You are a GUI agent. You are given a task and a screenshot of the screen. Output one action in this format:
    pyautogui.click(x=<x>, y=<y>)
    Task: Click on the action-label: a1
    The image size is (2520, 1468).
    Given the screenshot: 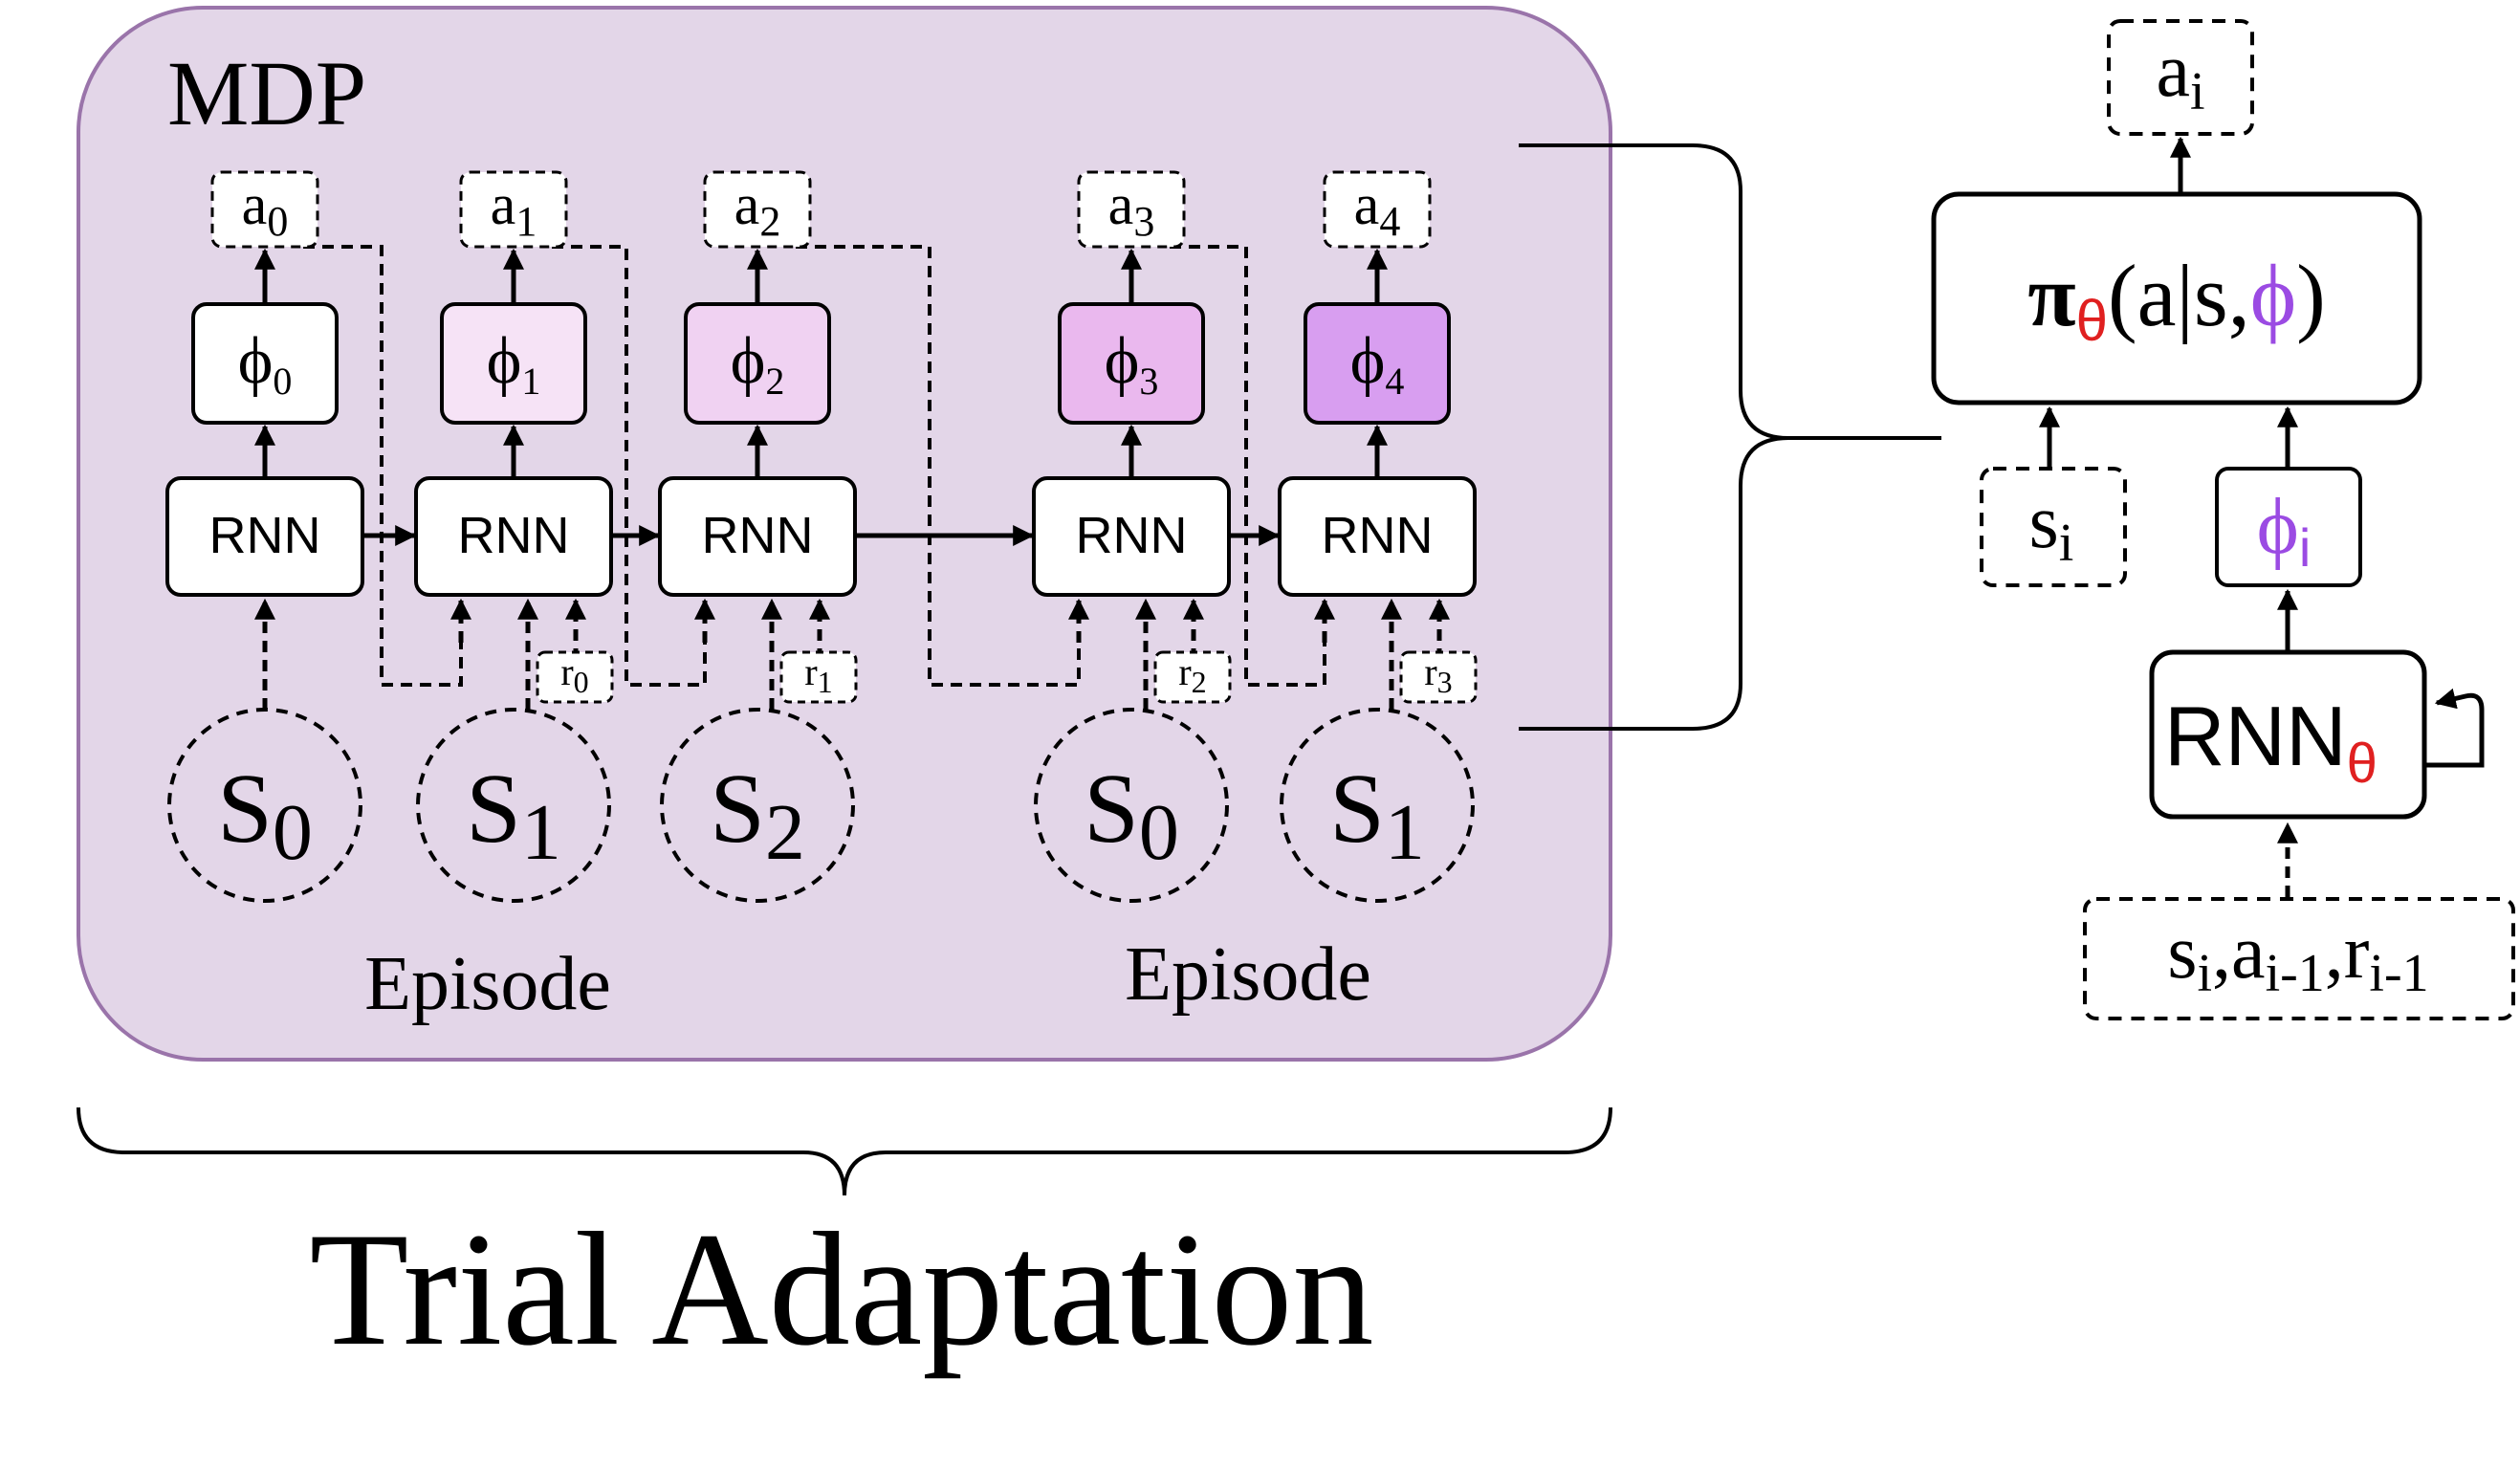 What is the action you would take?
    pyautogui.click(x=514, y=209)
    